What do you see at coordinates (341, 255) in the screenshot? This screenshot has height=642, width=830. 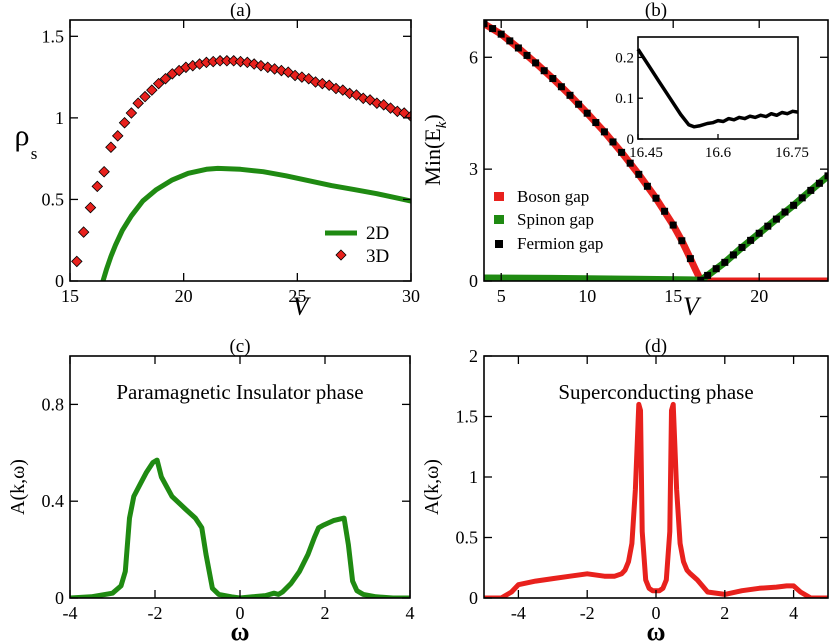 I see `legend-swatch-3d` at bounding box center [341, 255].